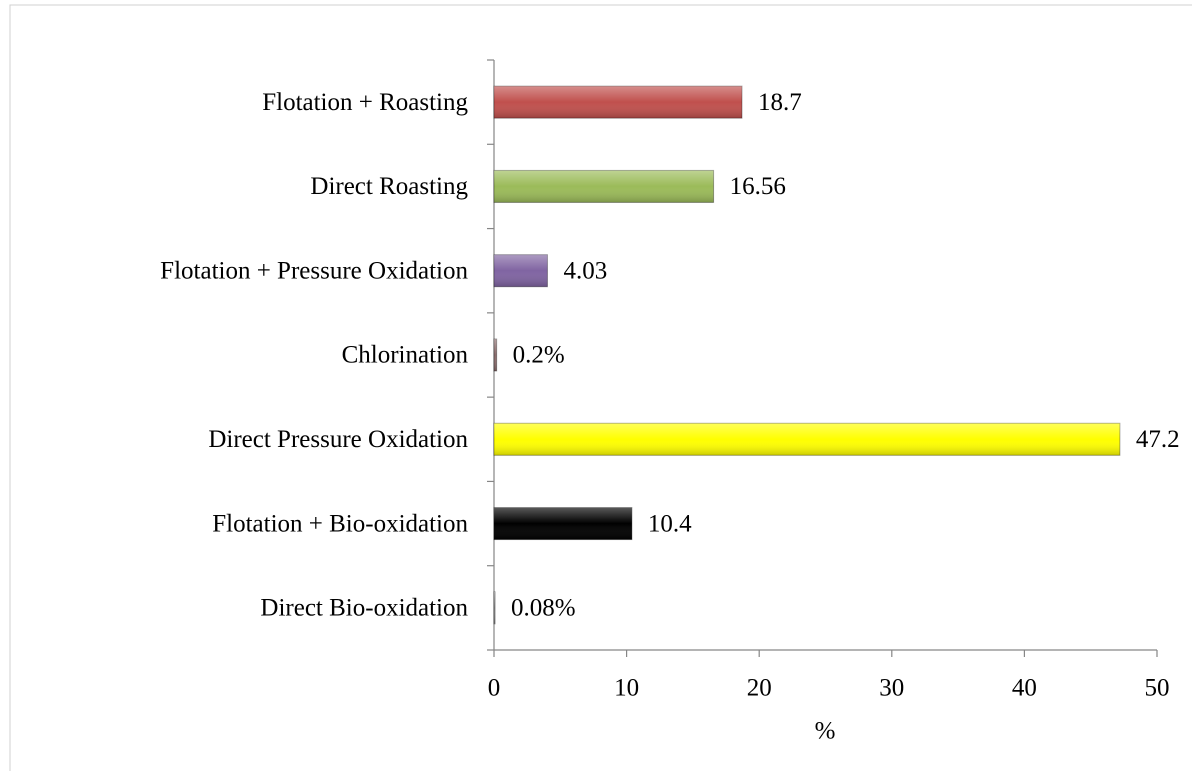 This screenshot has width=1192, height=771. Describe the element at coordinates (338, 439) in the screenshot. I see `y-tick-label: Direct Pressure Oxidation` at that location.